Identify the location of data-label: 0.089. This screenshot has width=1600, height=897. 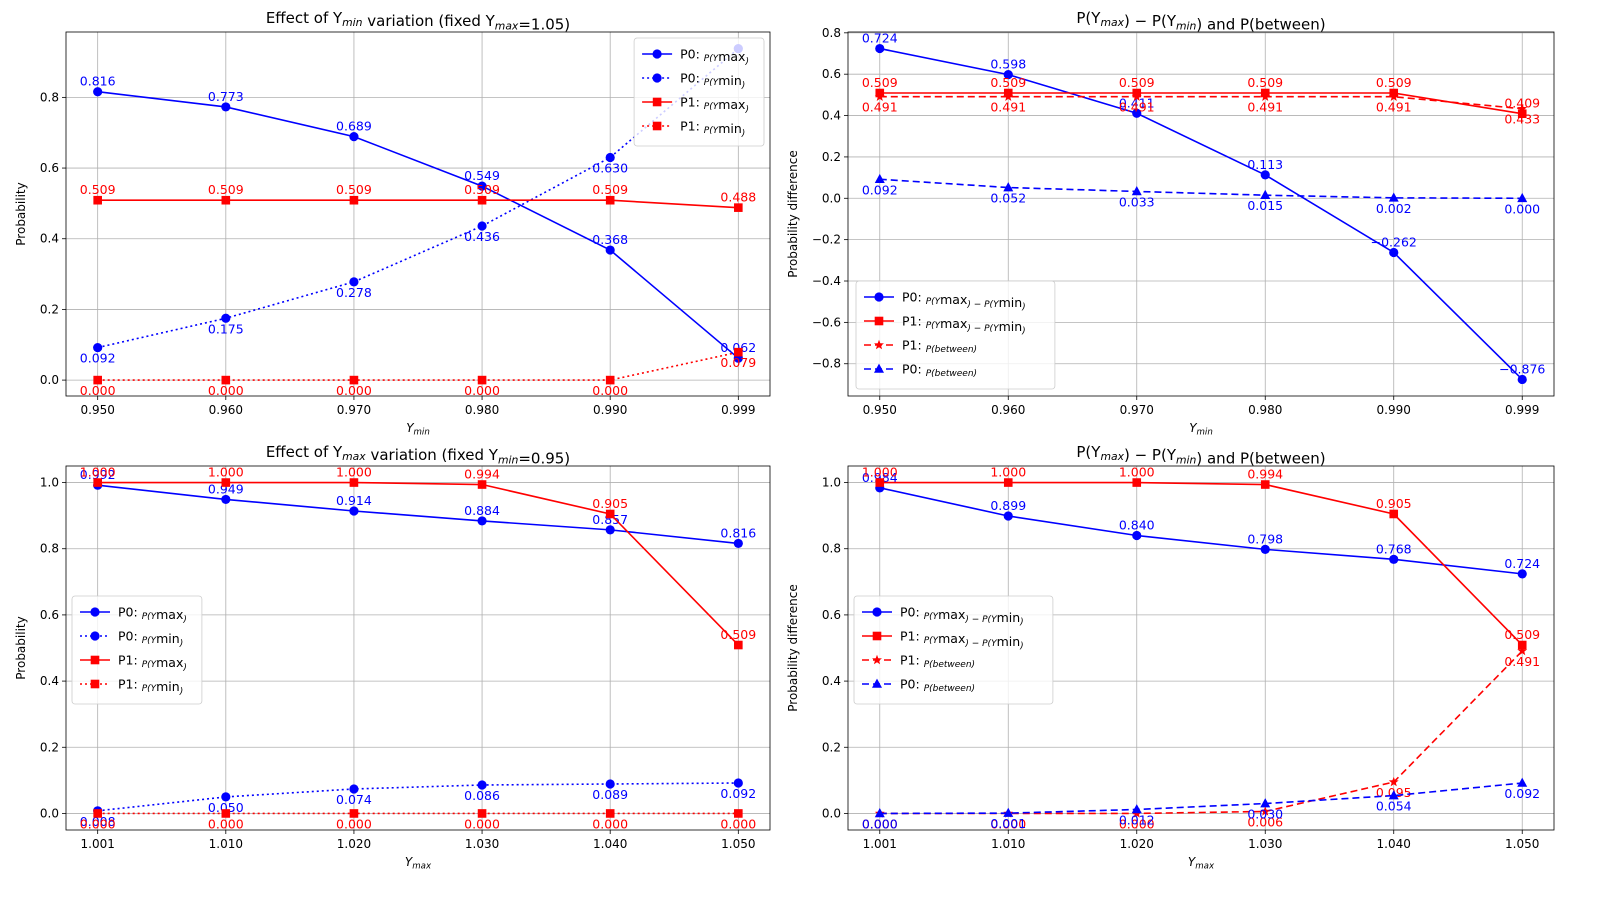
(610, 794).